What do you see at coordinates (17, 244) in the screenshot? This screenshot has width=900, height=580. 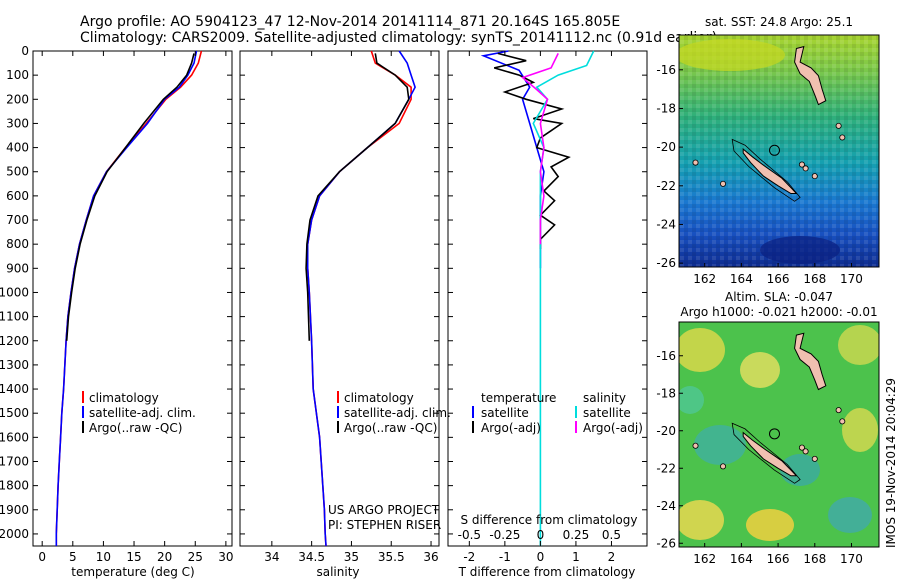 I see `y-tick-label: 800` at bounding box center [17, 244].